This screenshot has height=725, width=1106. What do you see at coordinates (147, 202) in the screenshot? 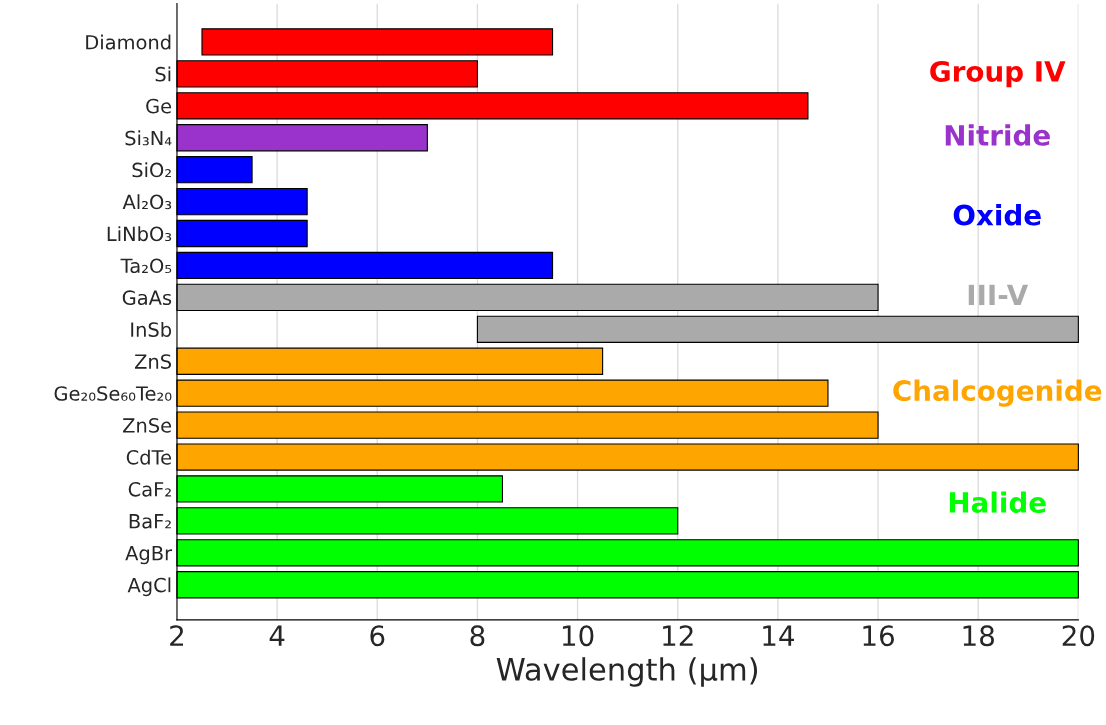
I see `y-tick-label: Al₂O₃` at bounding box center [147, 202].